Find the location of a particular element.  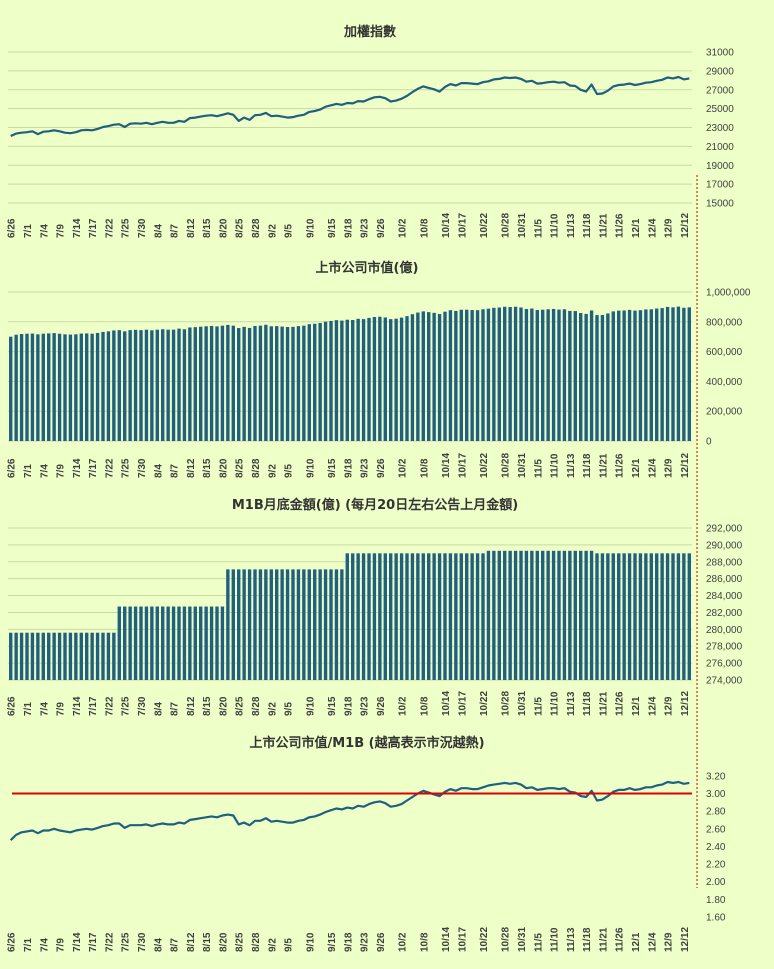

taiex-x-tick-label: 11/18 is located at coordinates (587, 225).